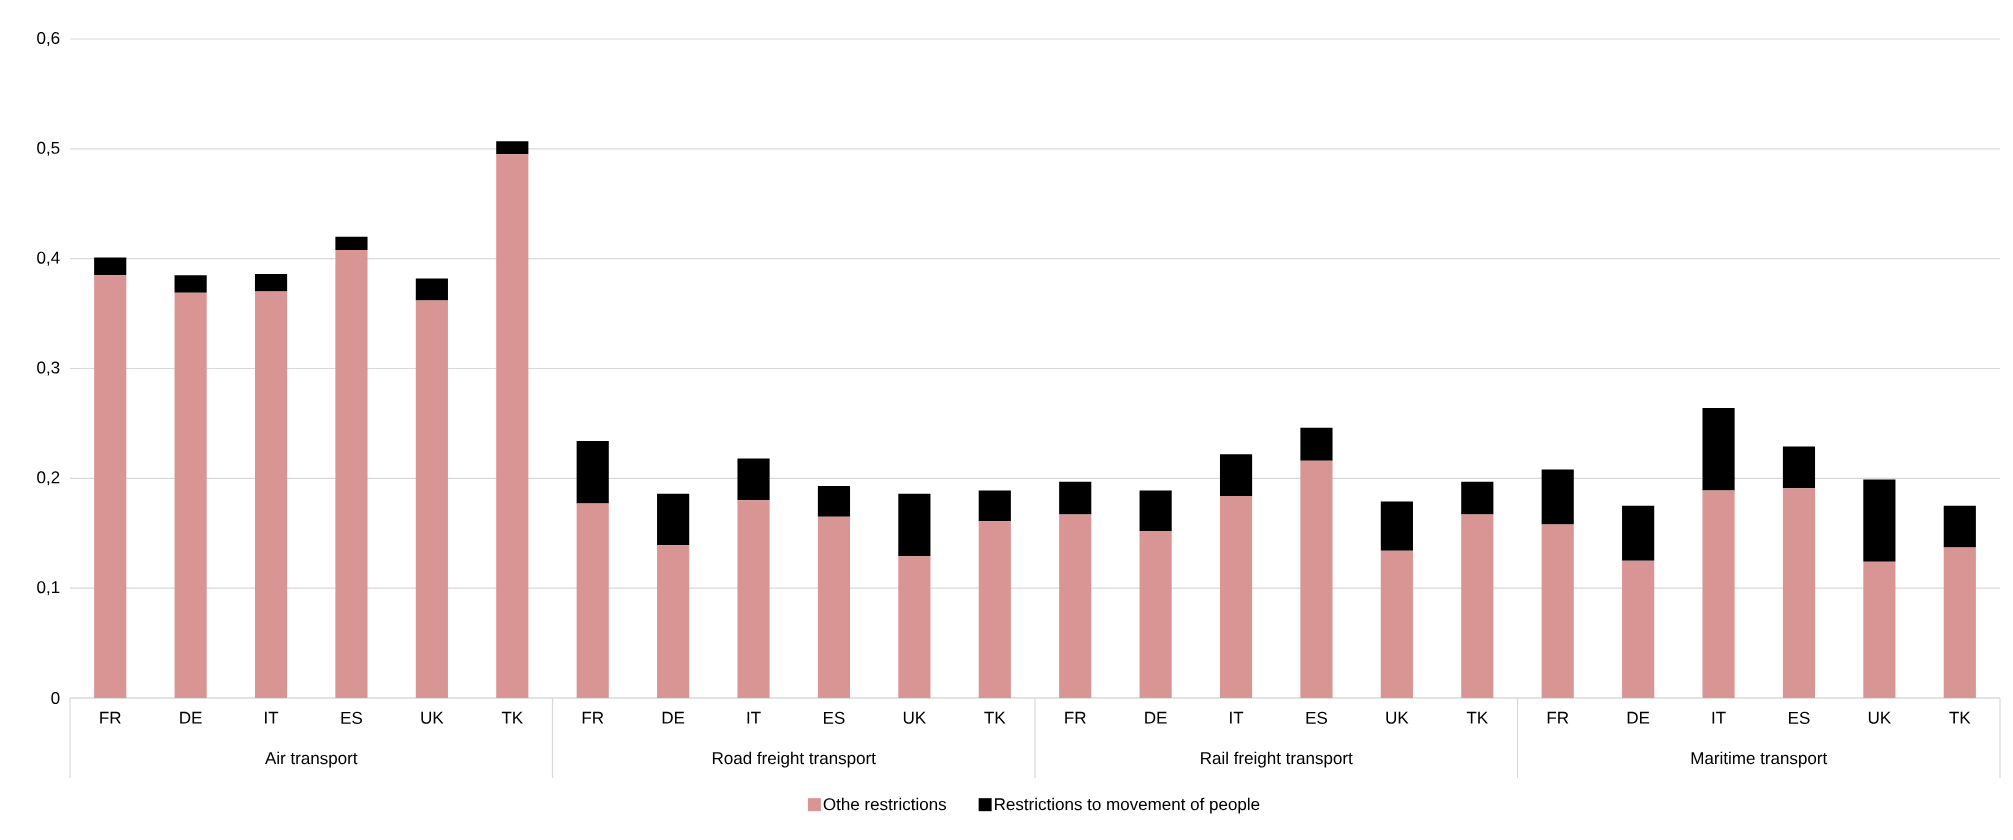 The height and width of the screenshot is (840, 2013). What do you see at coordinates (1127, 805) in the screenshot?
I see `legend-label: Restrictions to movement of people` at bounding box center [1127, 805].